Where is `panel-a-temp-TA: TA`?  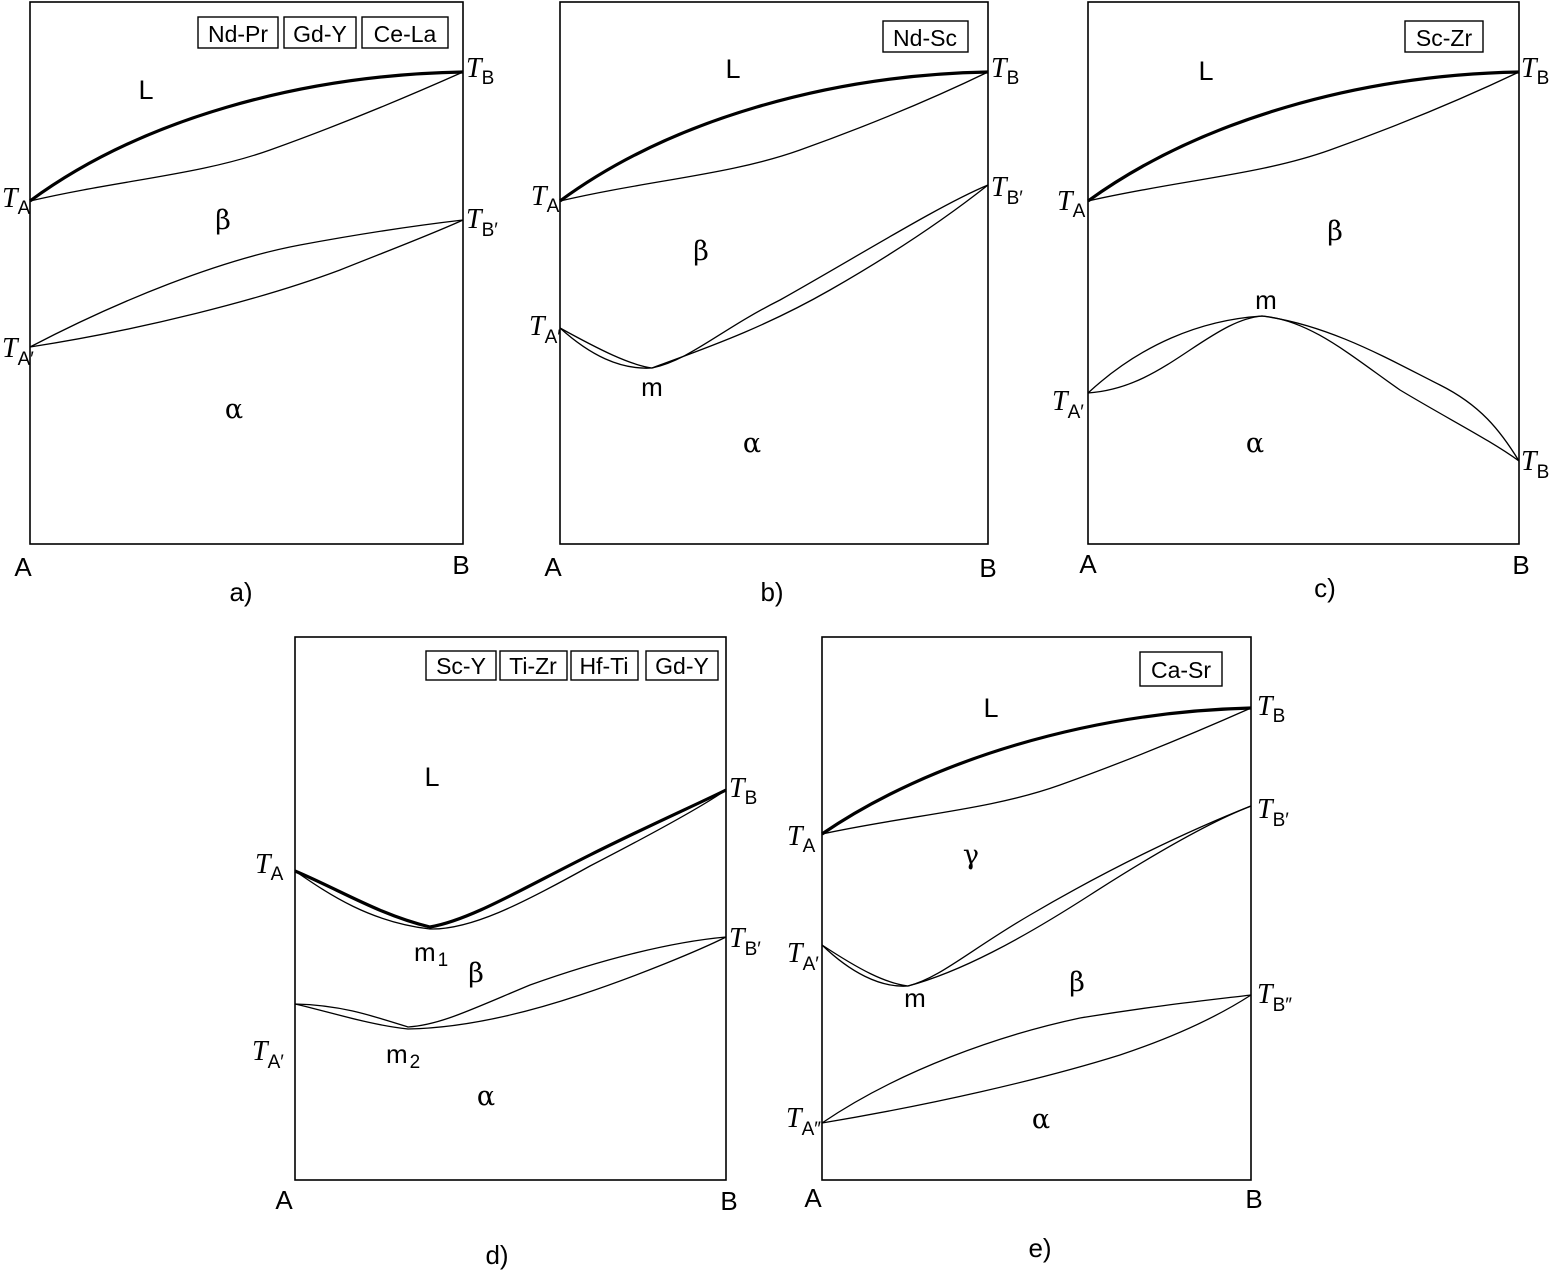 panel-a-temp-TA: TA is located at coordinates (16, 201).